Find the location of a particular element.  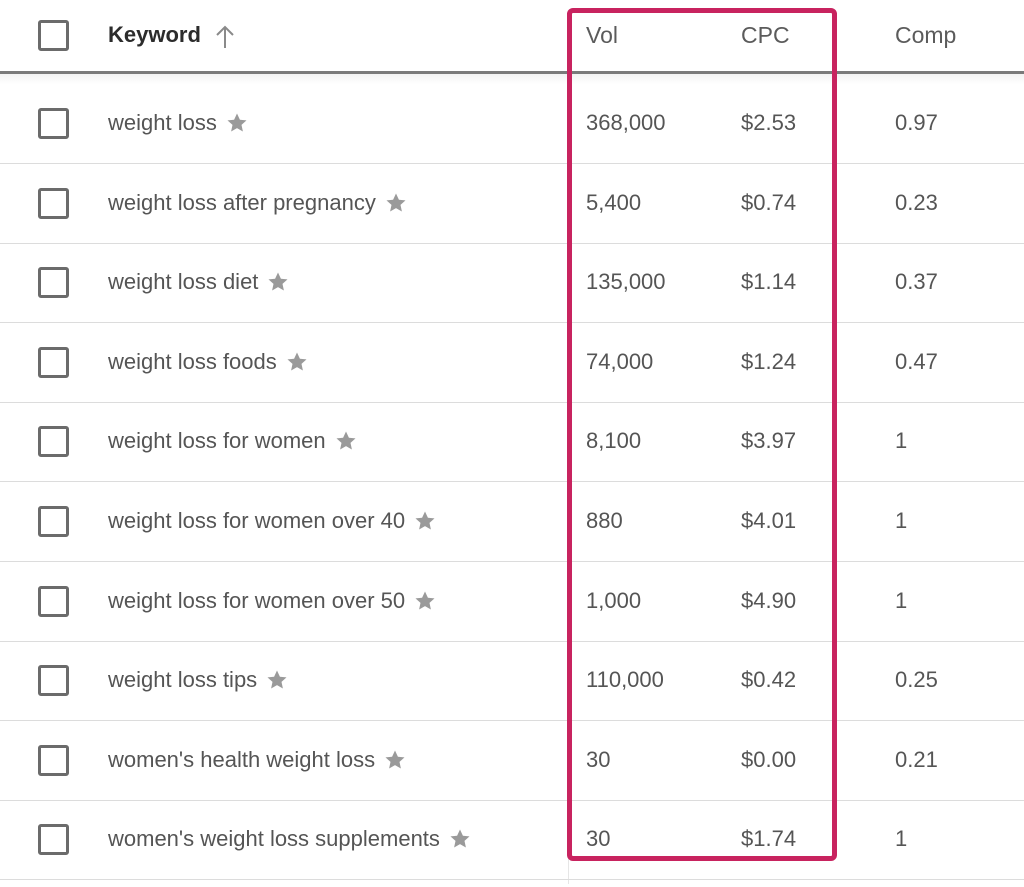

keyword-cell: weight loss foods is located at coordinates (208, 362).